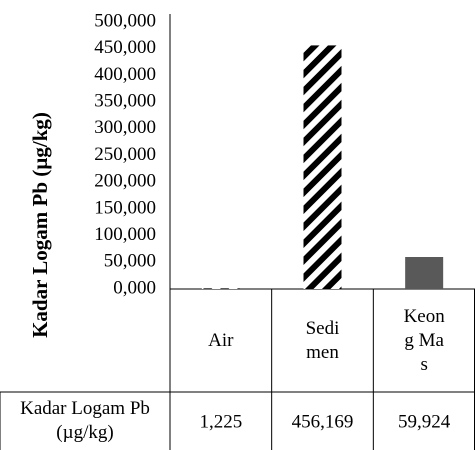 The width and height of the screenshot is (475, 450). I want to click on x-tick-label-wrap: Sedimen, so click(323, 340).